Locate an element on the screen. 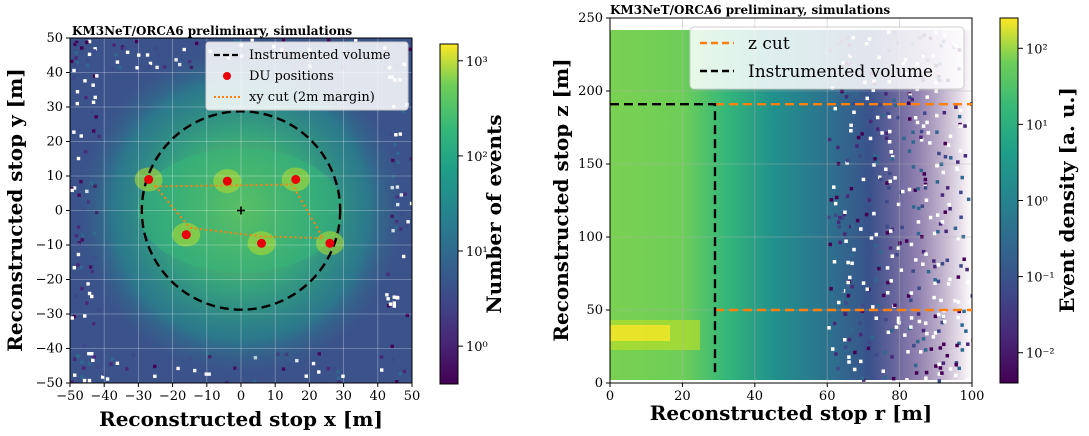  left-colorbar-ticks: 10⁰ 10¹ 10² 10³ is located at coordinates (473, 205).